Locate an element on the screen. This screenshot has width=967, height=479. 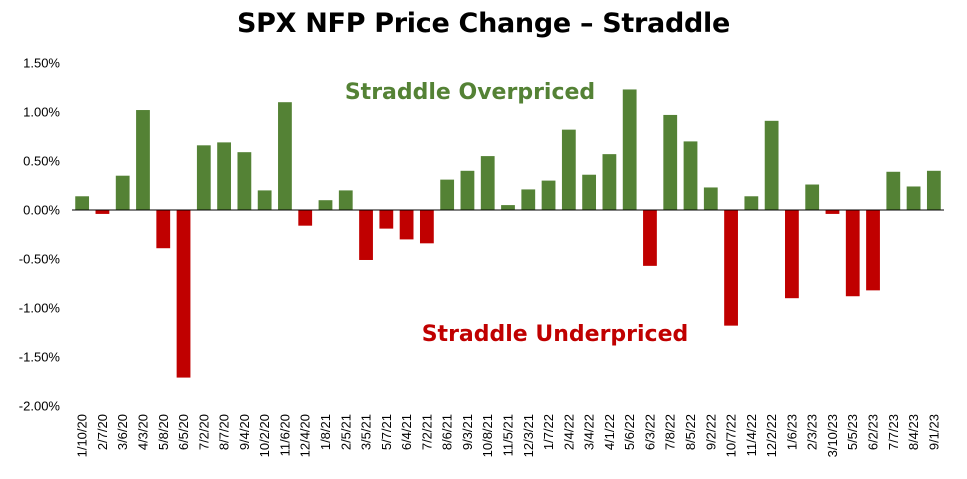
x-tick-label: 2/5/21 is located at coordinates (345, 432).